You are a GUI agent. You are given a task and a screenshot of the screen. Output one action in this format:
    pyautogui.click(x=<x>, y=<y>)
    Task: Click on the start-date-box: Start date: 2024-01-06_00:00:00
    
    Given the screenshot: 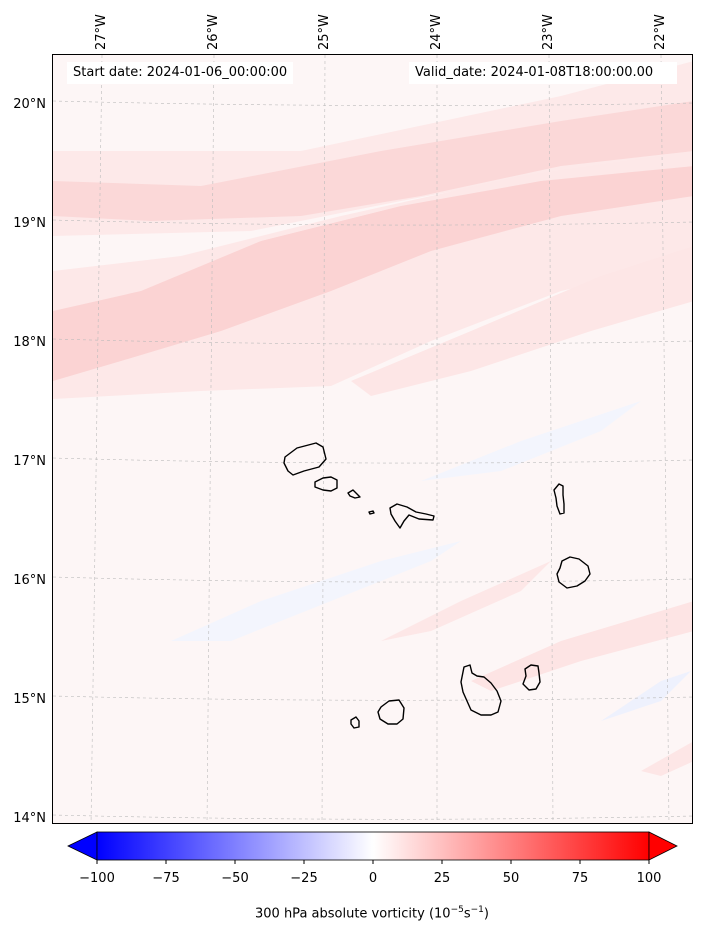 What is the action you would take?
    pyautogui.click(x=180, y=73)
    